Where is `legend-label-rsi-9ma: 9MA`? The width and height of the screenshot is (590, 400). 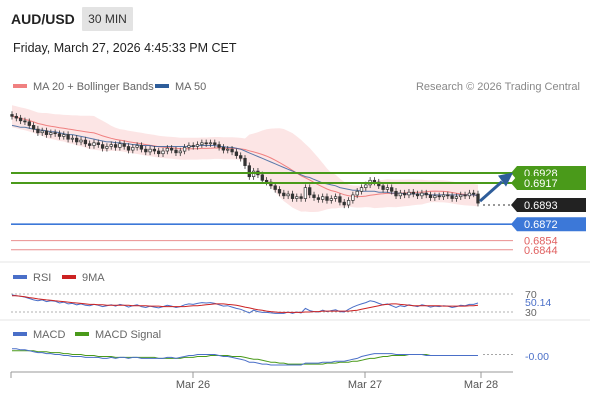
legend-label-rsi-9ma: 9MA is located at coordinates (93, 278).